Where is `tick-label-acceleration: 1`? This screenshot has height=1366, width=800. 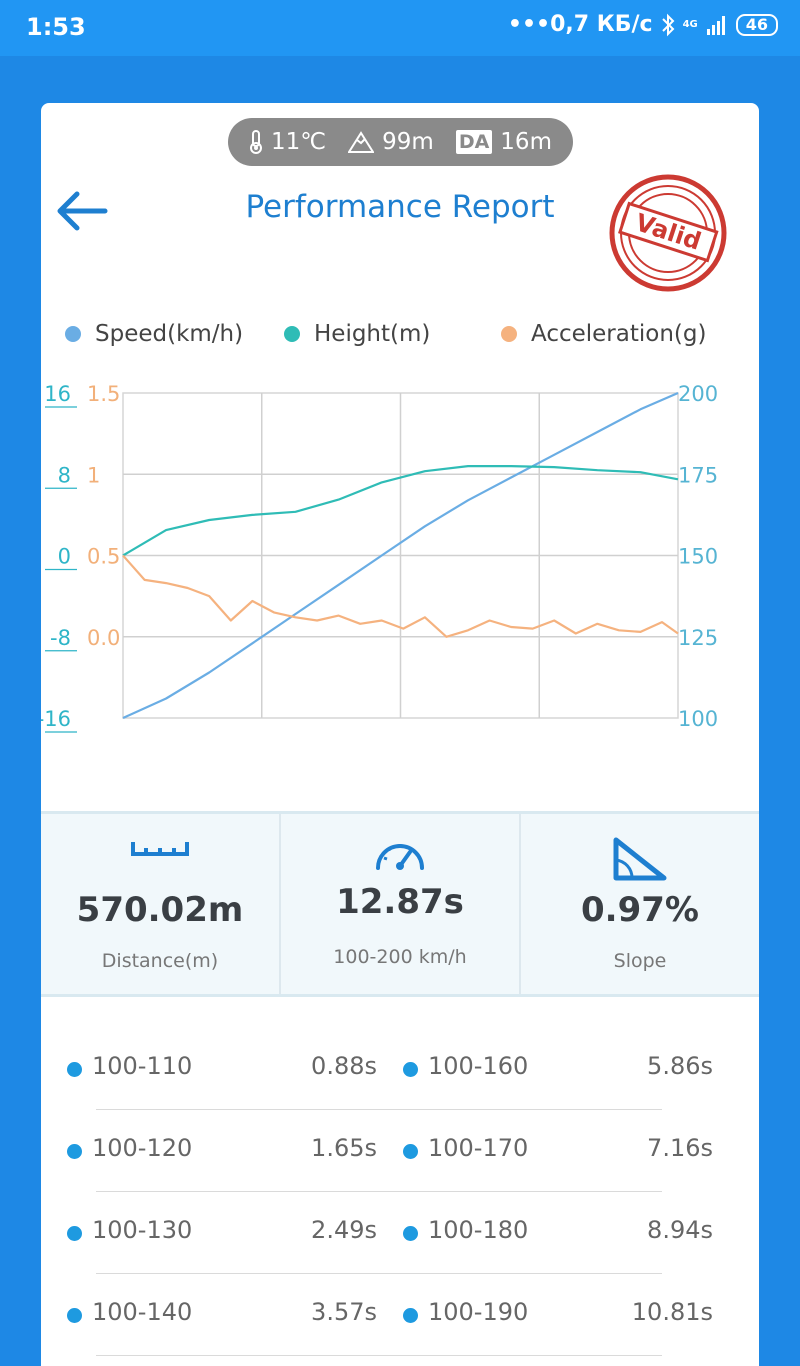 tick-label-acceleration: 1 is located at coordinates (93, 475).